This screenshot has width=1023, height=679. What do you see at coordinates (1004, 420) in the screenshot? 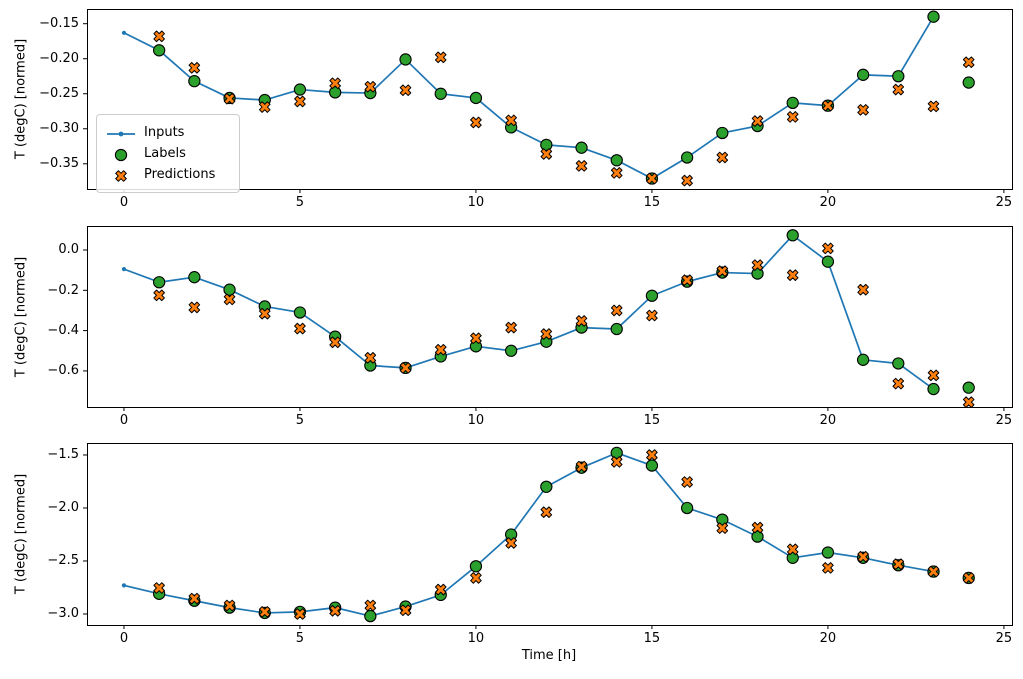
I see `x-tick-label: 25` at bounding box center [1004, 420].